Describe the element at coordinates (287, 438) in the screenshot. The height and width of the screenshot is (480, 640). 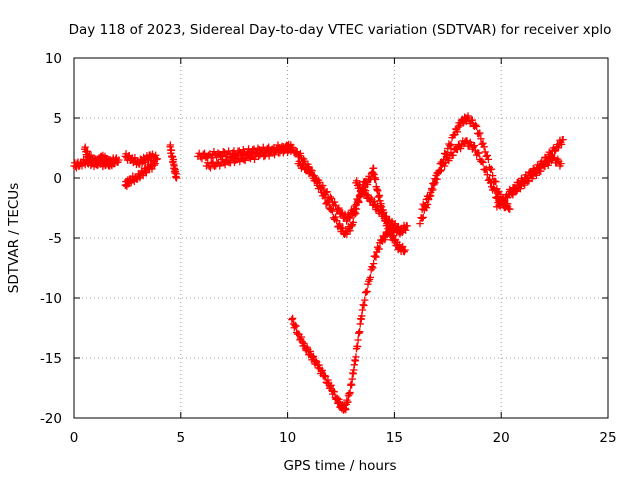
I see `x-tick-label: 10` at that location.